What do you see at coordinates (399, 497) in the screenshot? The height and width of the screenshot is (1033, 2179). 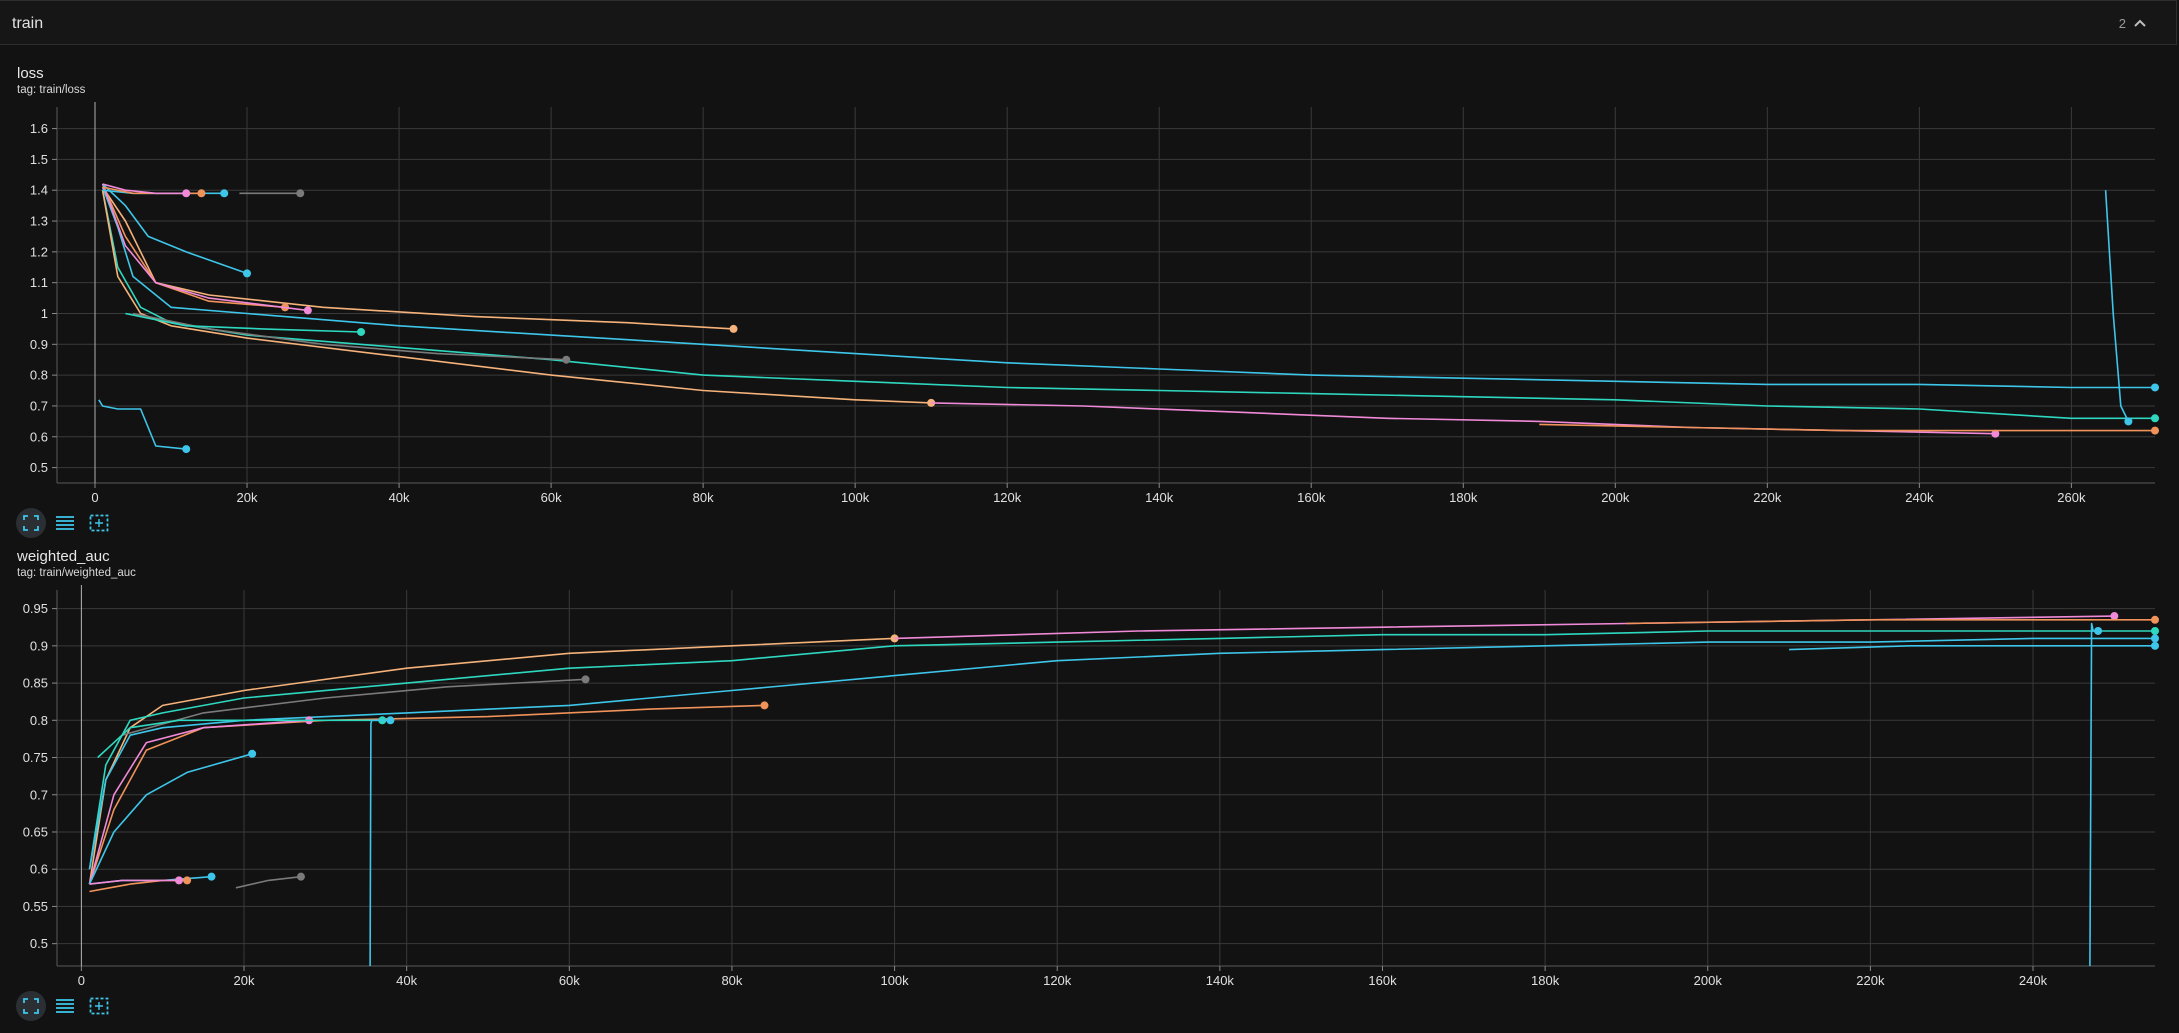 I see `x-tick-label: 40k` at bounding box center [399, 497].